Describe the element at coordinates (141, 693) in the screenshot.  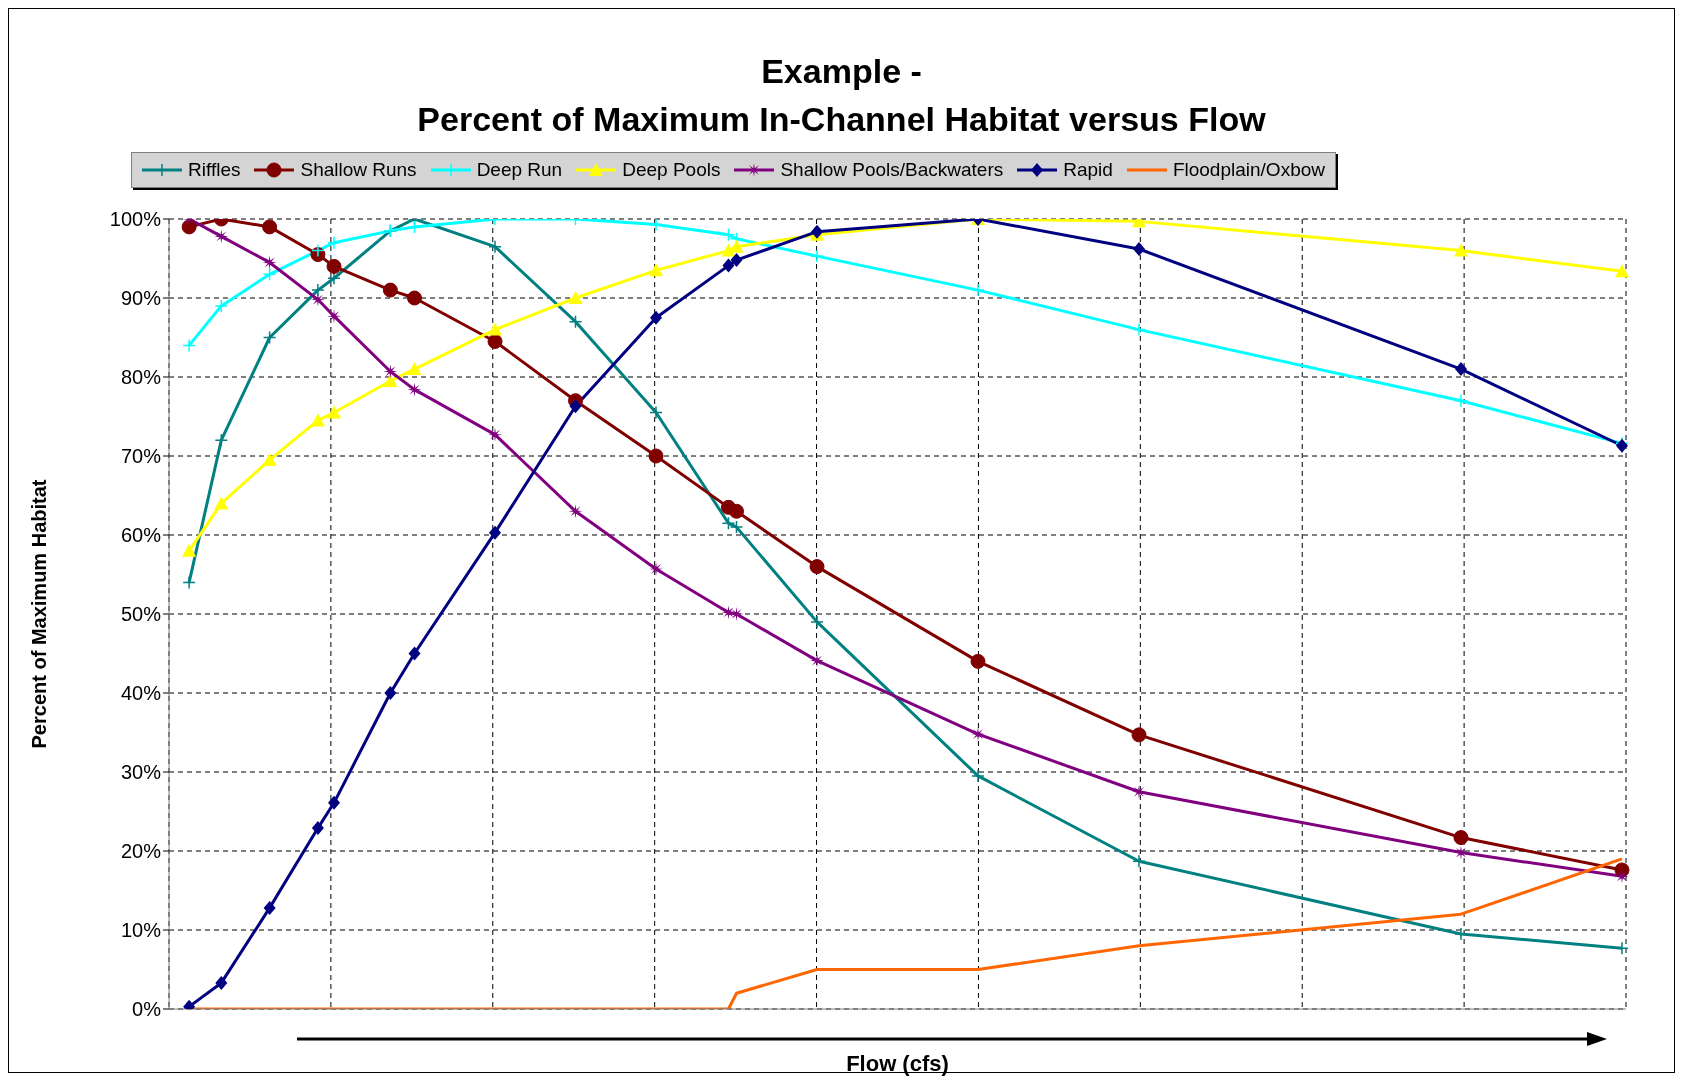
I see `y-tick-label: 40%` at that location.